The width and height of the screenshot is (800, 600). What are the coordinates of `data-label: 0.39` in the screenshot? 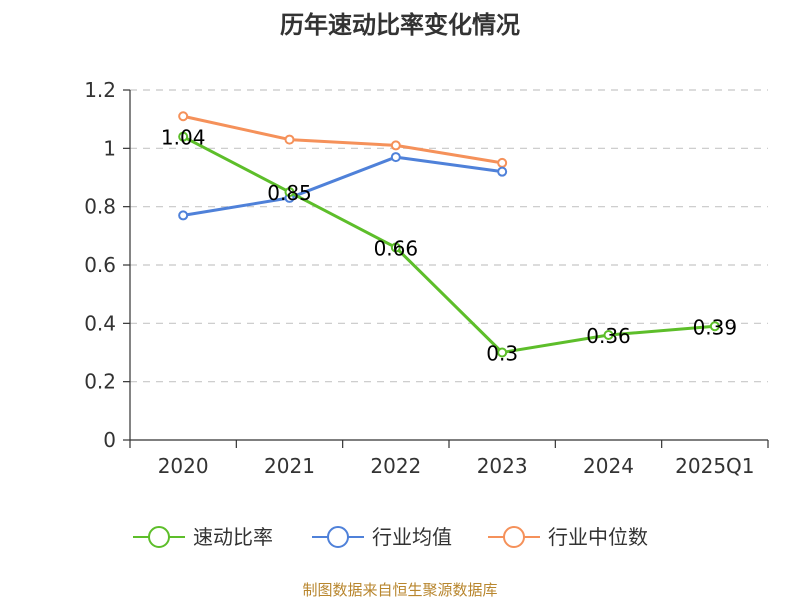 It's located at (715, 327).